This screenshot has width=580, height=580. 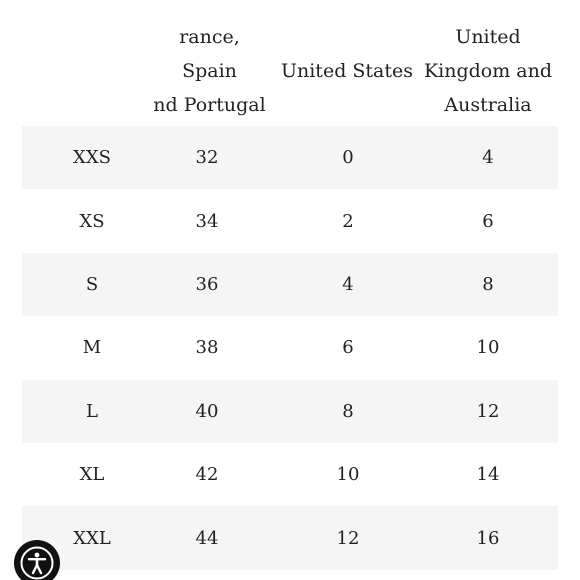 What do you see at coordinates (207, 158) in the screenshot?
I see `france-size-cell: 32` at bounding box center [207, 158].